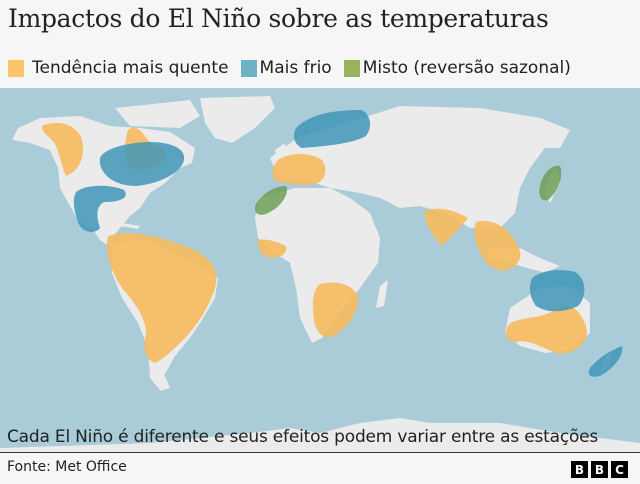 The width and height of the screenshot is (640, 484). I want to click on warm-southern-africa, so click(335, 310).